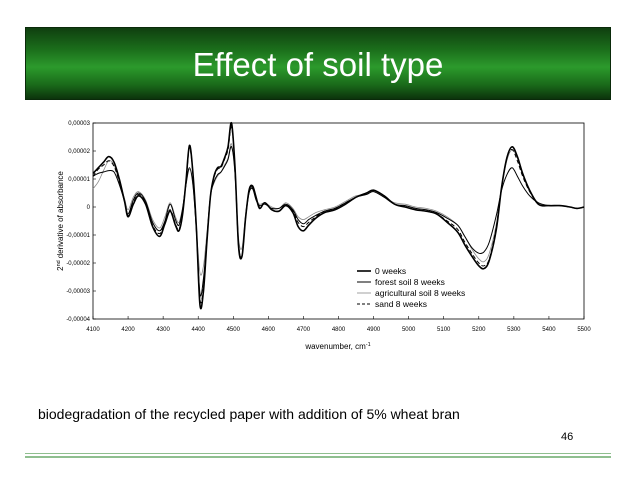 The width and height of the screenshot is (638, 493). Describe the element at coordinates (78, 236) in the screenshot. I see `y-tick-label: -0,00001` at that location.